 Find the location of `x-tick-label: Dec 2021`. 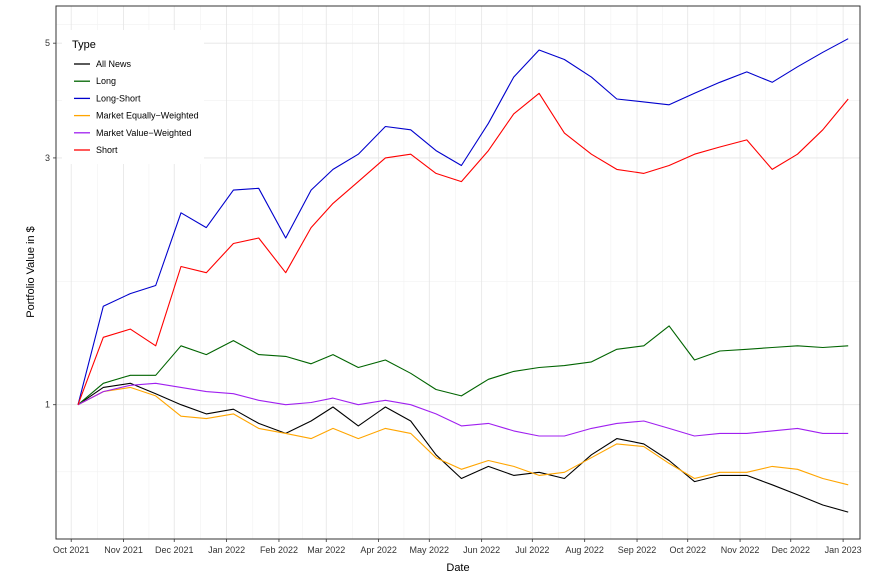

x-tick-label: Dec 2021 is located at coordinates (174, 550).